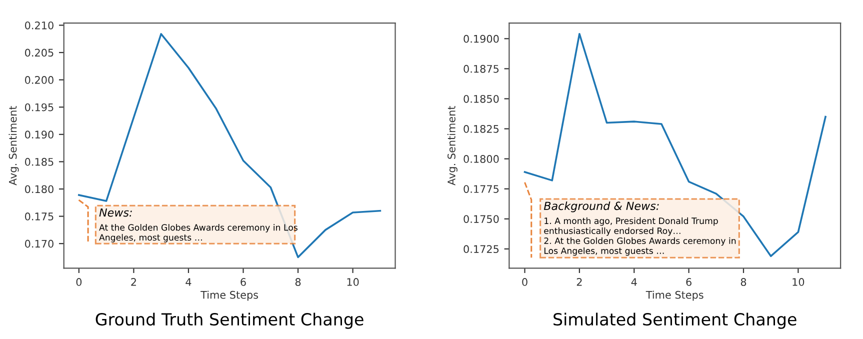  I want to click on annotation: News:, so click(115, 212).